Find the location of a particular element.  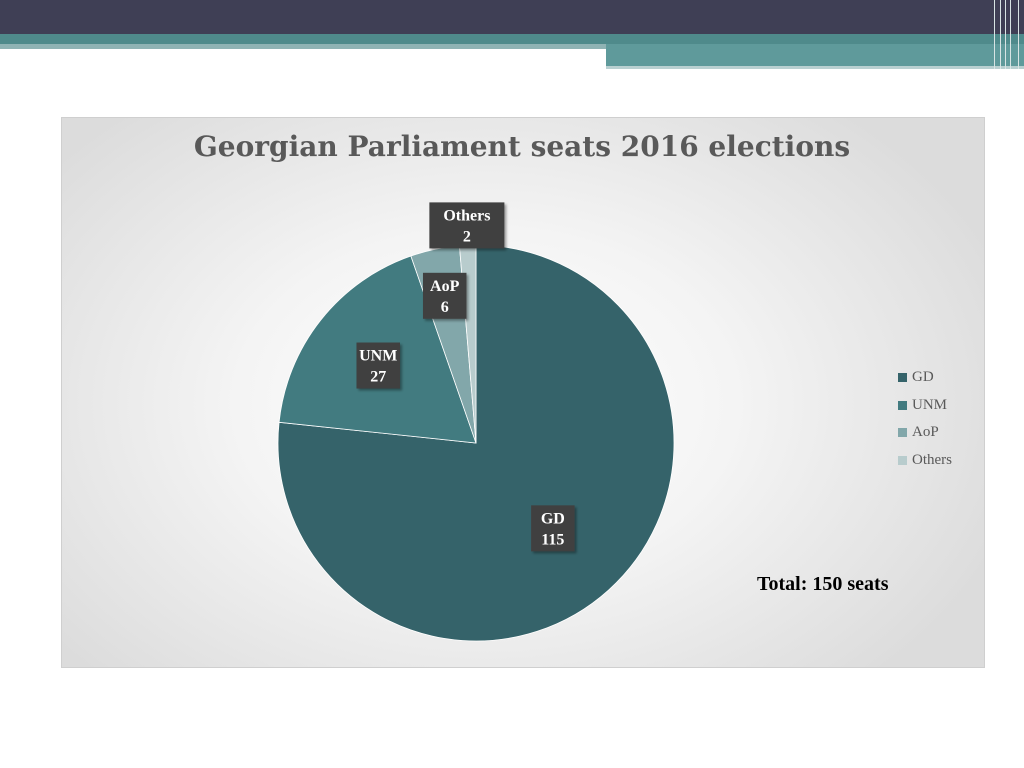

legend-item-unm: UNM is located at coordinates (925, 406).